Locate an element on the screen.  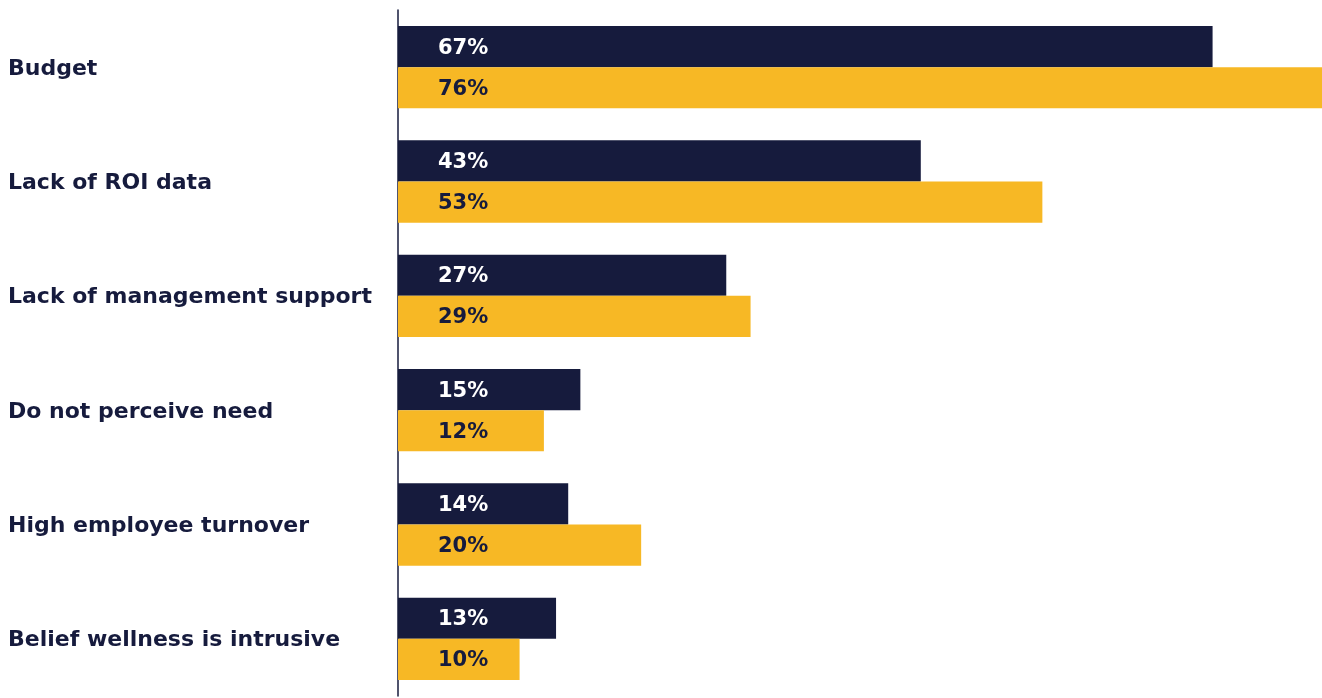
data-label: 76% is located at coordinates (463, 87).